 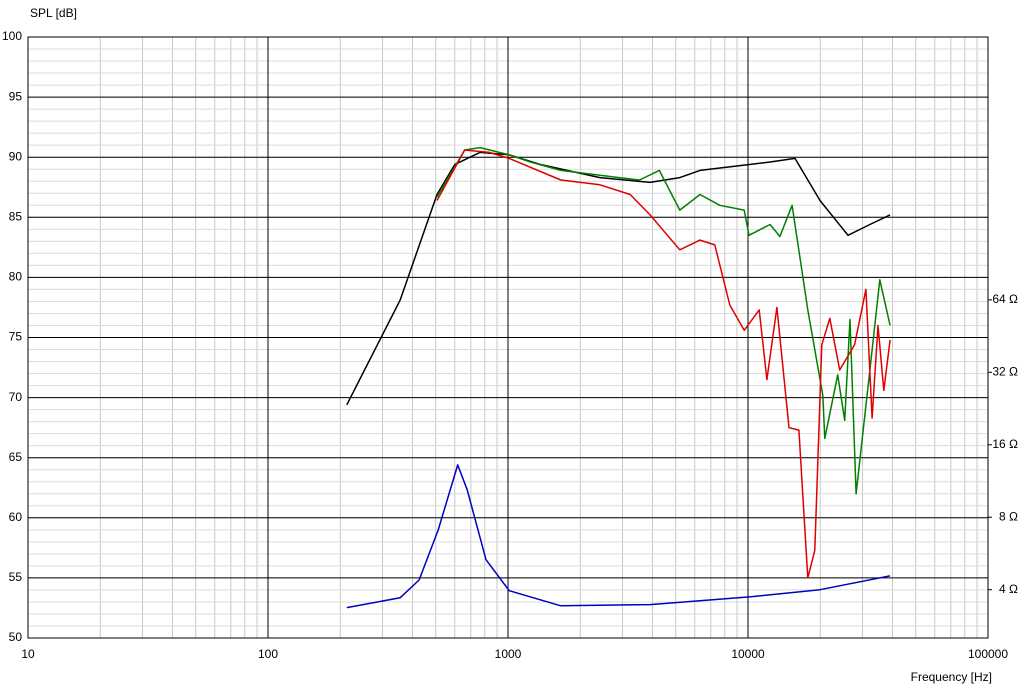 What do you see at coordinates (16, 577) in the screenshot?
I see `y-tick-label: 55` at bounding box center [16, 577].